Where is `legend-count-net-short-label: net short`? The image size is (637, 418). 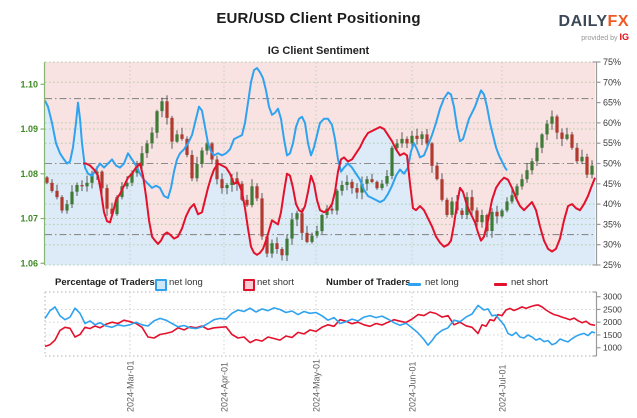
legend-count-net-short-label: net short is located at coordinates (529, 282).